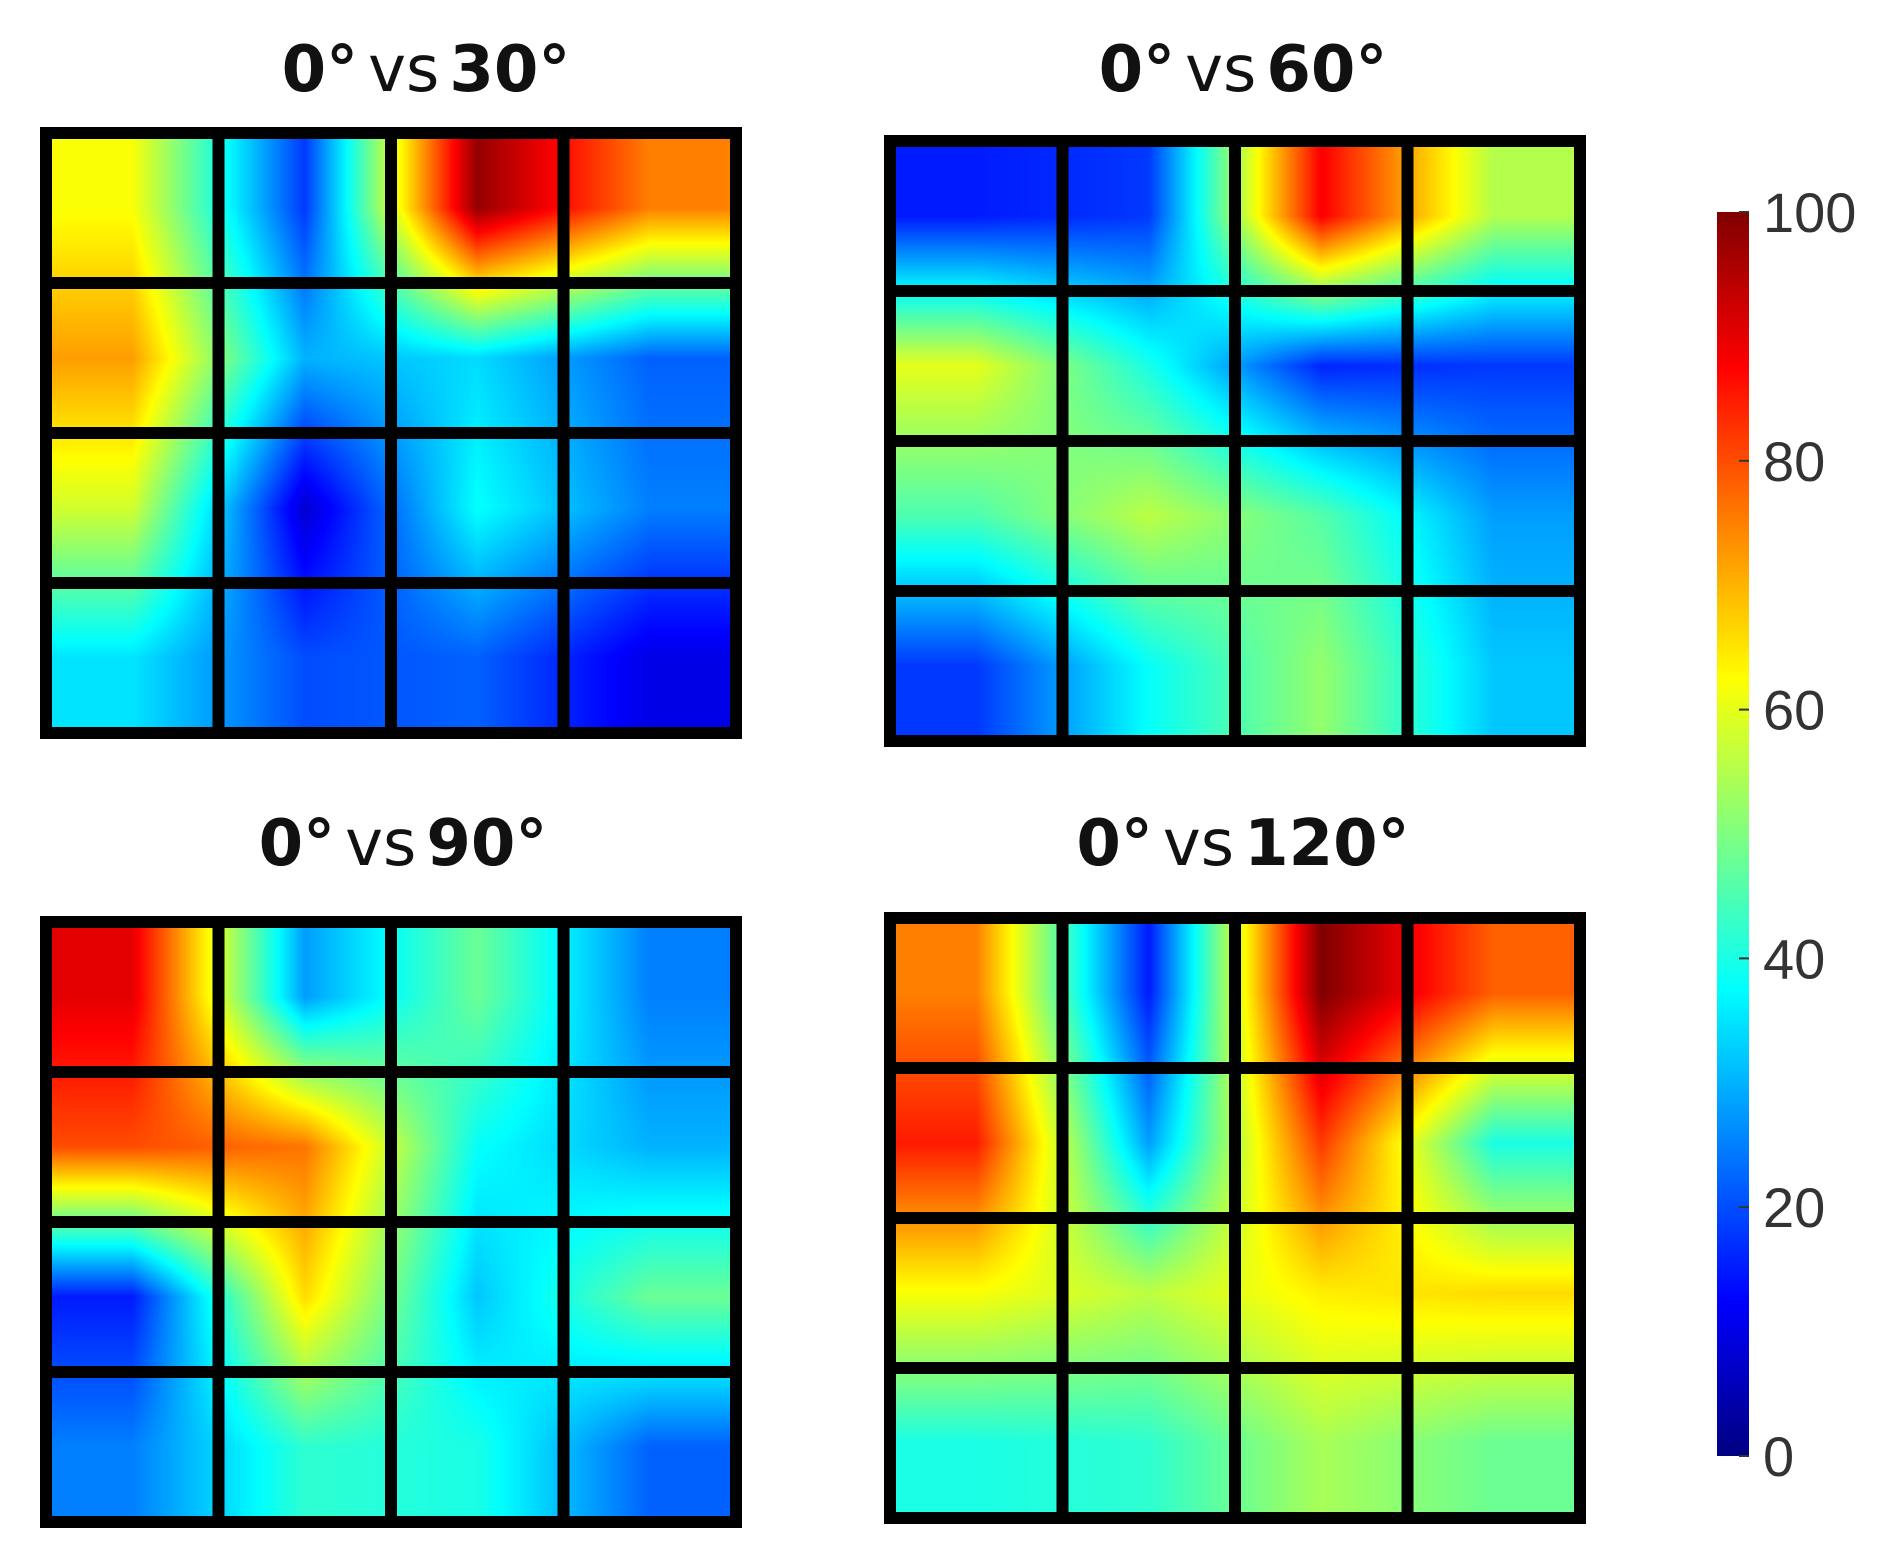 The width and height of the screenshot is (1888, 1551). I want to click on colorbar-svg: 0 20 40 60 80 100, so click(1786, 834).